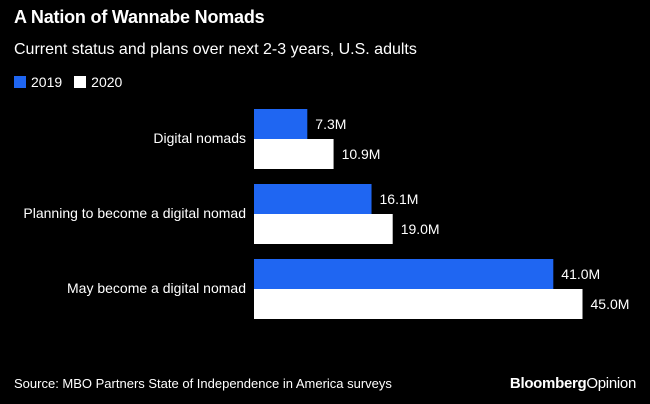 This screenshot has width=650, height=404. Describe the element at coordinates (20, 82) in the screenshot. I see `legend-swatch-2019` at that location.